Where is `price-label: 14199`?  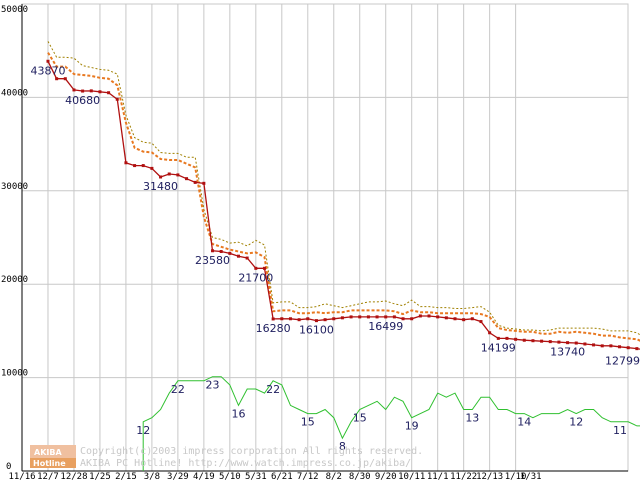 price-label: 14199 is located at coordinates (498, 347).